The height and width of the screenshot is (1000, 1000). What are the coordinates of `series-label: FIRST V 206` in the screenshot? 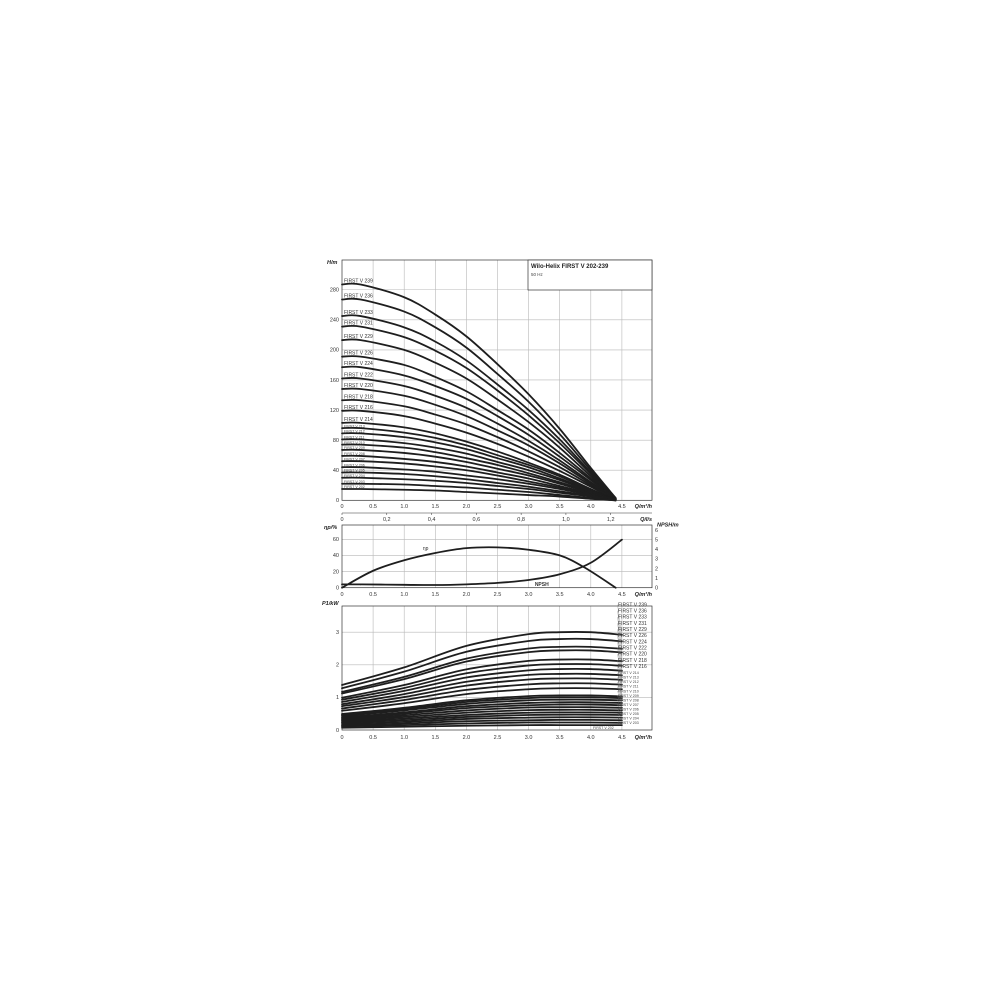 It's located at (628, 709).